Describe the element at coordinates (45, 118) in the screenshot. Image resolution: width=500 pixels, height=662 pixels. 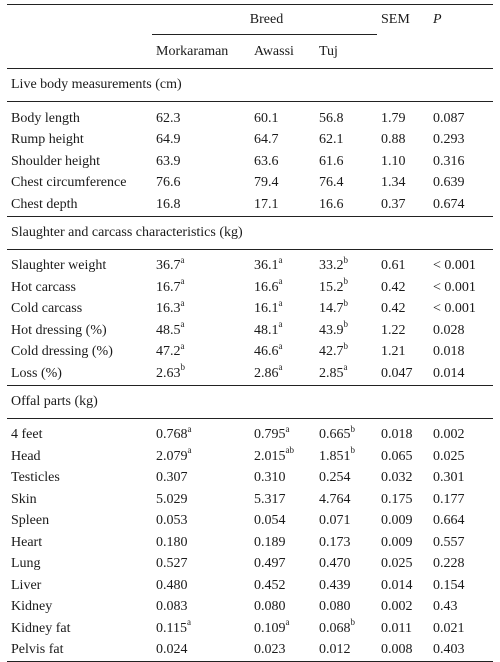
I see `row-label: Body length` at that location.